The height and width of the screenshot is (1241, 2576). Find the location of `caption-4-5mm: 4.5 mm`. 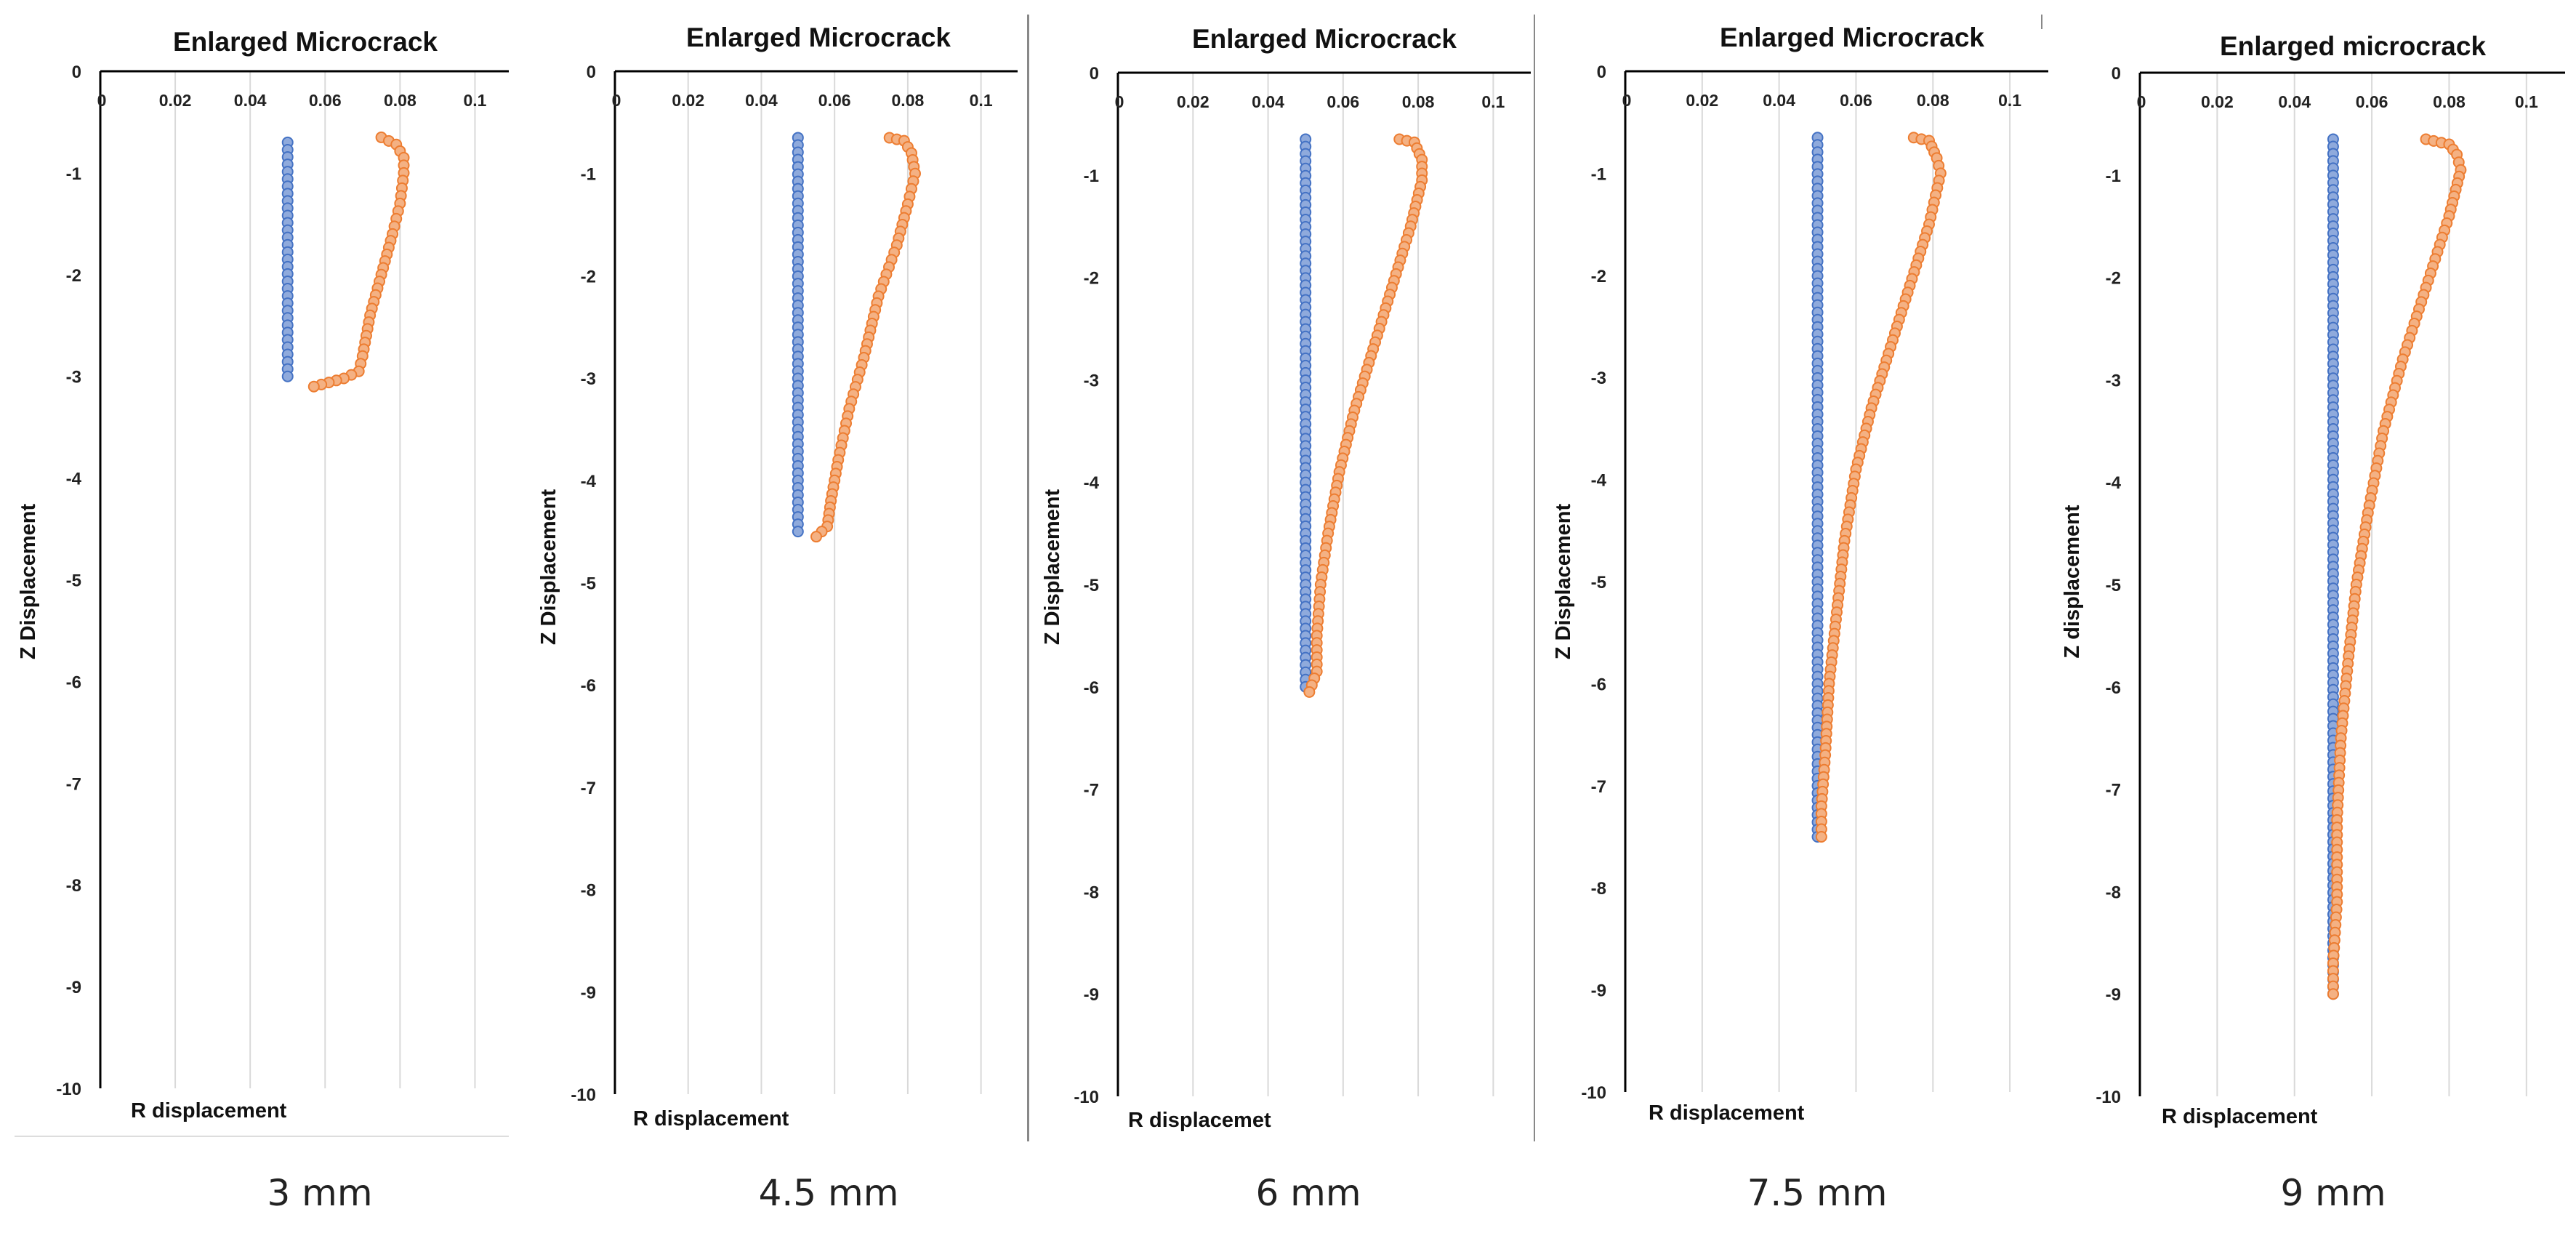

caption-4-5mm: 4.5 mm is located at coordinates (828, 1193).